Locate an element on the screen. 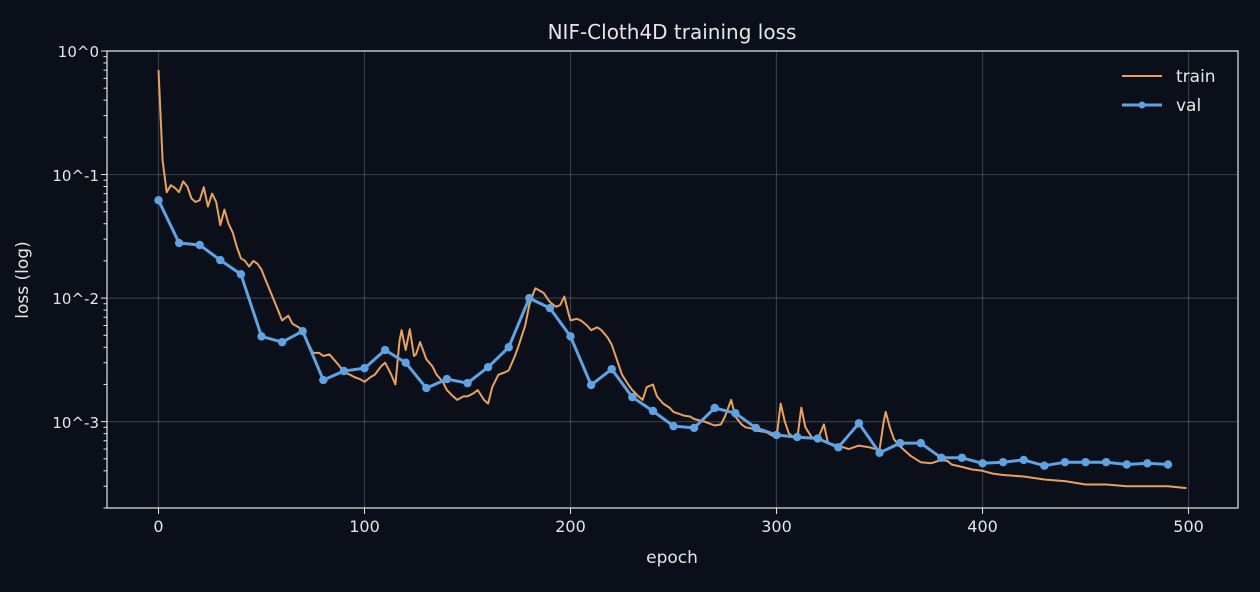 The width and height of the screenshot is (1260, 592). y-tick-label: 10^-1 is located at coordinates (75, 176).